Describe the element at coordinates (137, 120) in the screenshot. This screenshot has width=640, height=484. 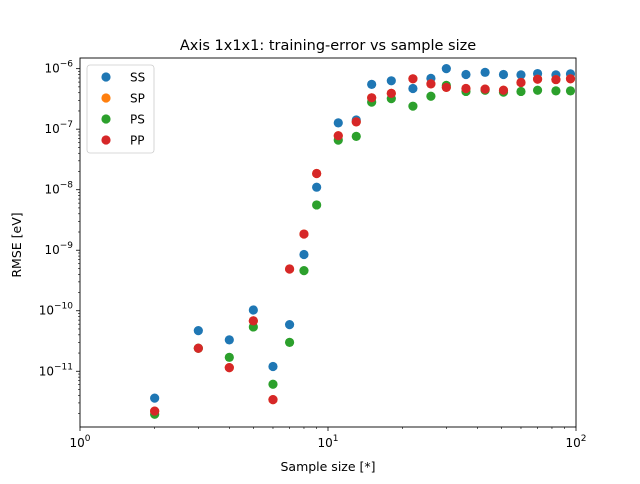
I see `legend-label-ps: PS` at that location.